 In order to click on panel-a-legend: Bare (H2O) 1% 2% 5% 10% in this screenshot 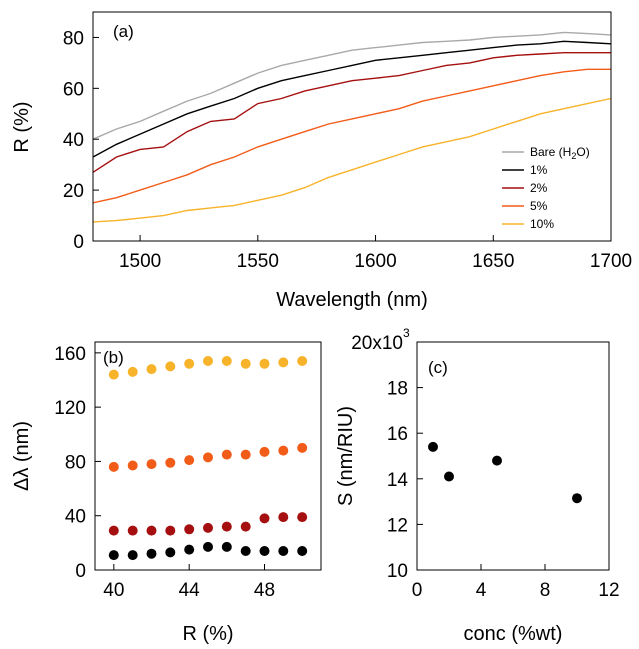, I will do `click(546, 188)`.